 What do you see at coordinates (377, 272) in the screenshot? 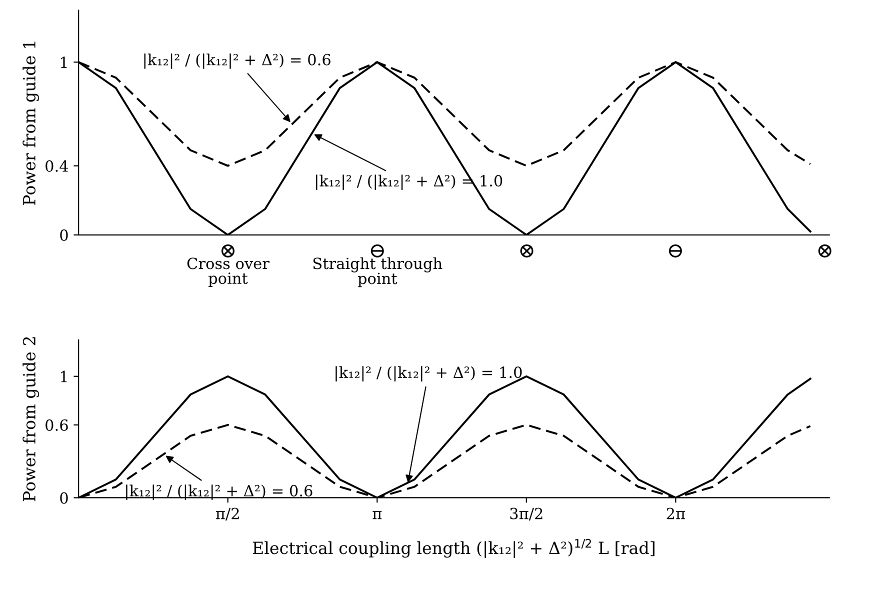
I see `text: Straight through point` at bounding box center [377, 272].